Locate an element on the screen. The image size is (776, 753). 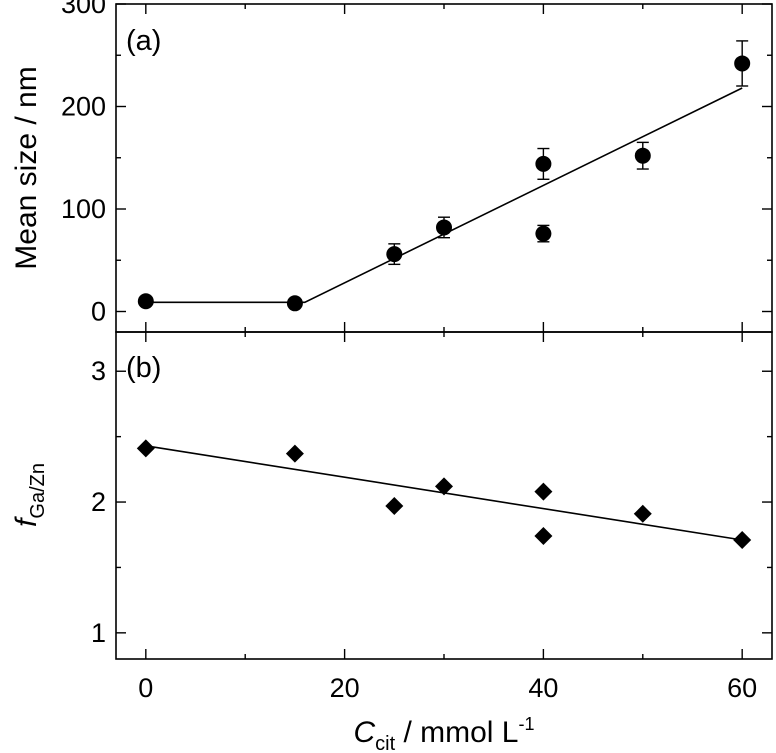
x-axis-title: Ccit / mmol L-1 is located at coordinates (443, 733).